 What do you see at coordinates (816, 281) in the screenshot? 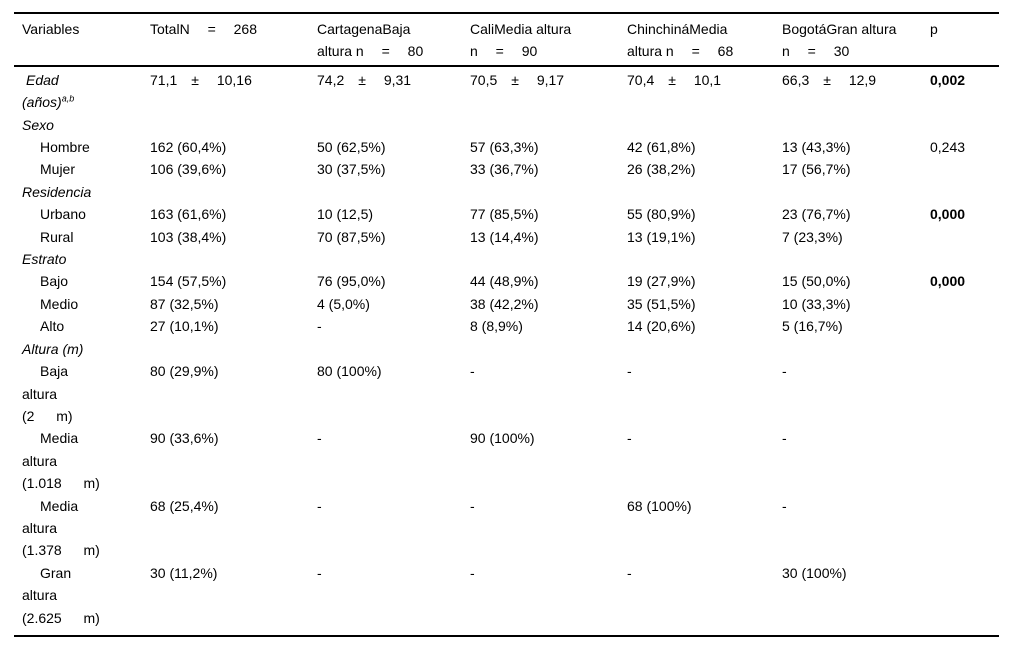
I see `cell-bogota: 15 (50,0%)` at bounding box center [816, 281].